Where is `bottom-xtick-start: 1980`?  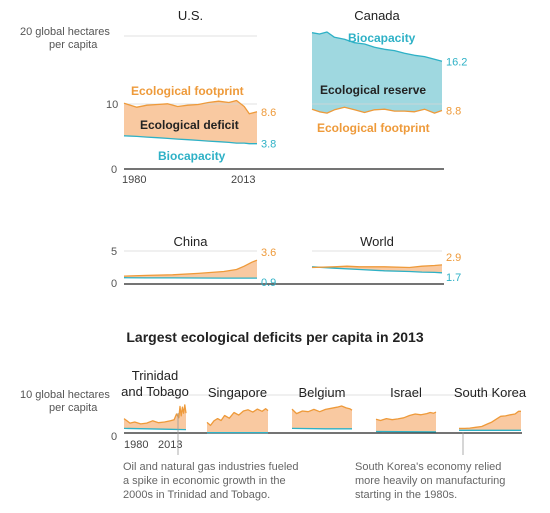 bottom-xtick-start: 1980 is located at coordinates (136, 445).